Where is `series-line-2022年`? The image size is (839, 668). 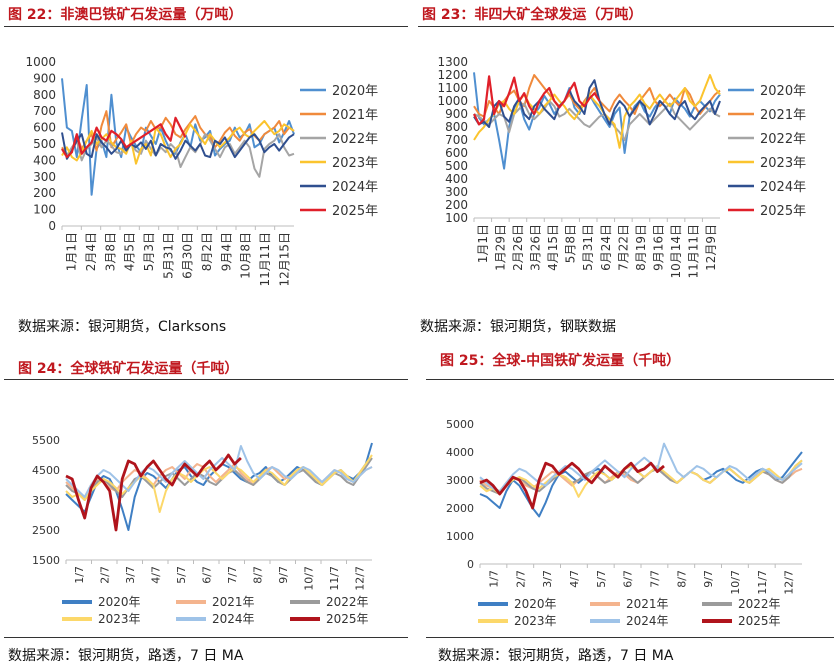
series-line-2022年 is located at coordinates (178, 155).